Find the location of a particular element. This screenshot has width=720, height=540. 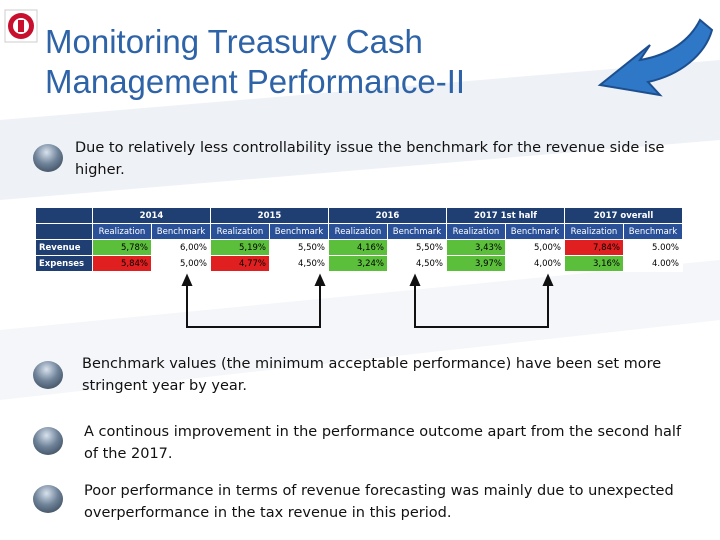

table-row: 2014 2015 2016 2017 1st half 2017 overall is located at coordinates (359, 215).